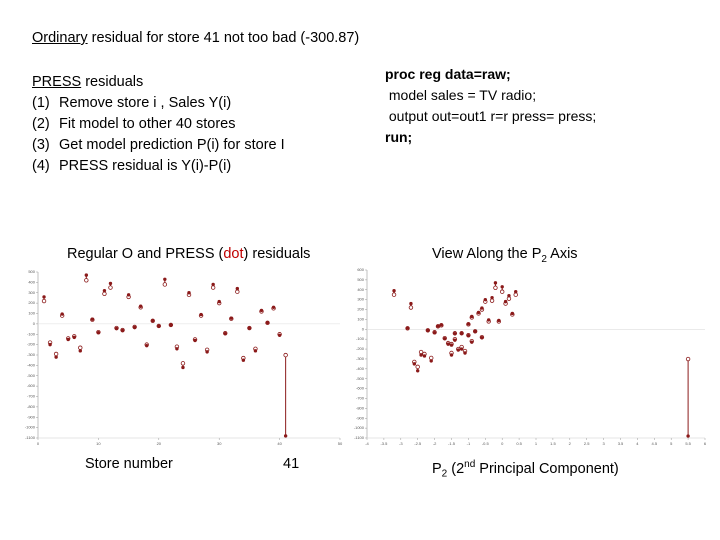 The height and width of the screenshot is (540, 720). Describe the element at coordinates (570, 443) in the screenshot. I see `x-tick-label: 2` at that location.